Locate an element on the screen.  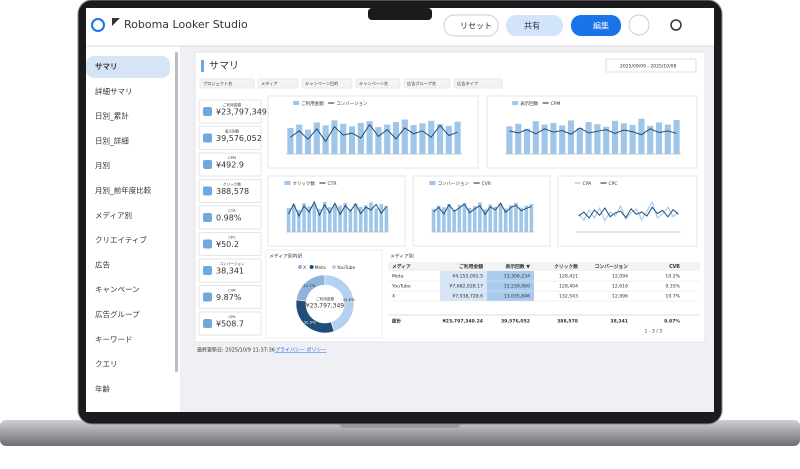
table-title: メディア別 is located at coordinates (402, 256).